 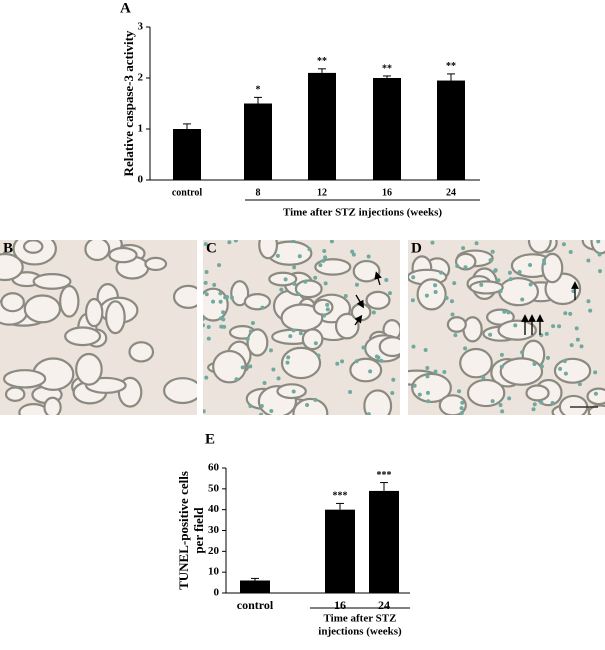 I want to click on y-axis-label: TUNEL-positive cells, so click(x=183, y=530).